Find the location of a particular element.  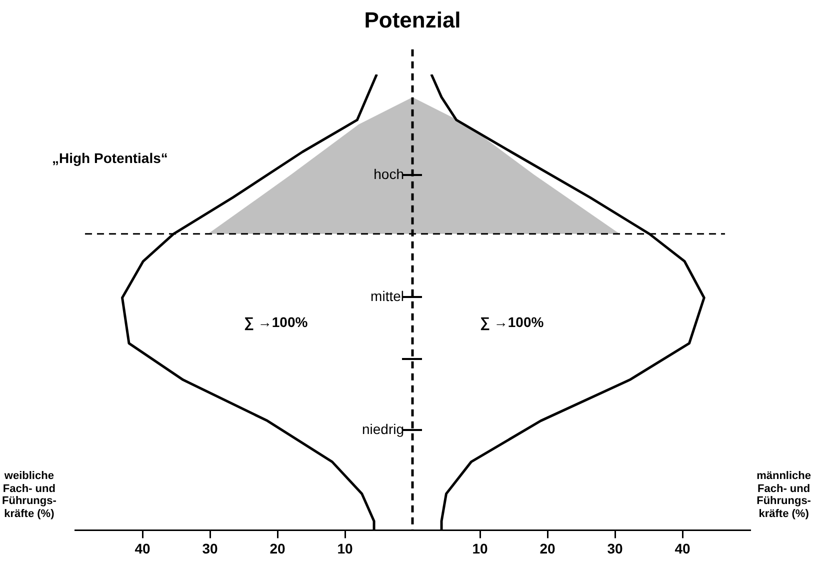

chart-title: Potenzial is located at coordinates (412, 19).